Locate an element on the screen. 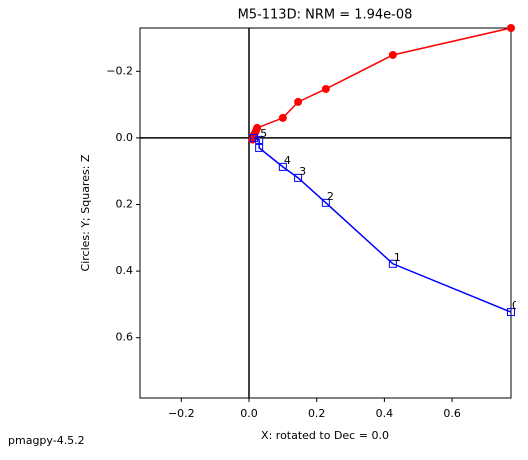 The image size is (528, 460). series-line is located at coordinates (381, 83).